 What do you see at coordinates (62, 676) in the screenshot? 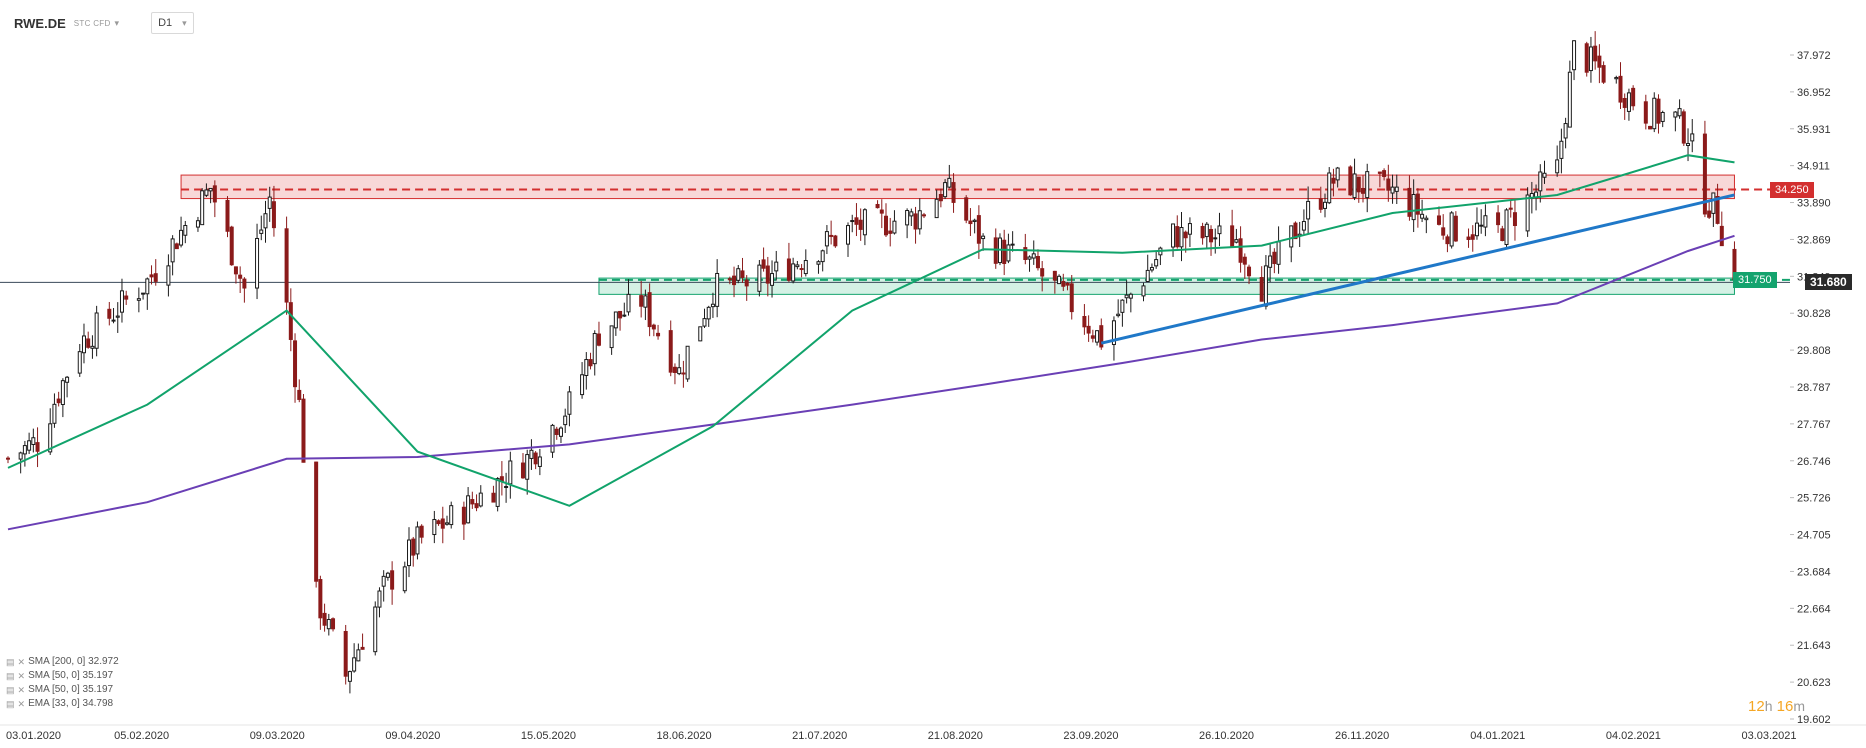
I see `legend-item: ▤ ✕ SMA [50, 0] 35.197` at bounding box center [62, 676].